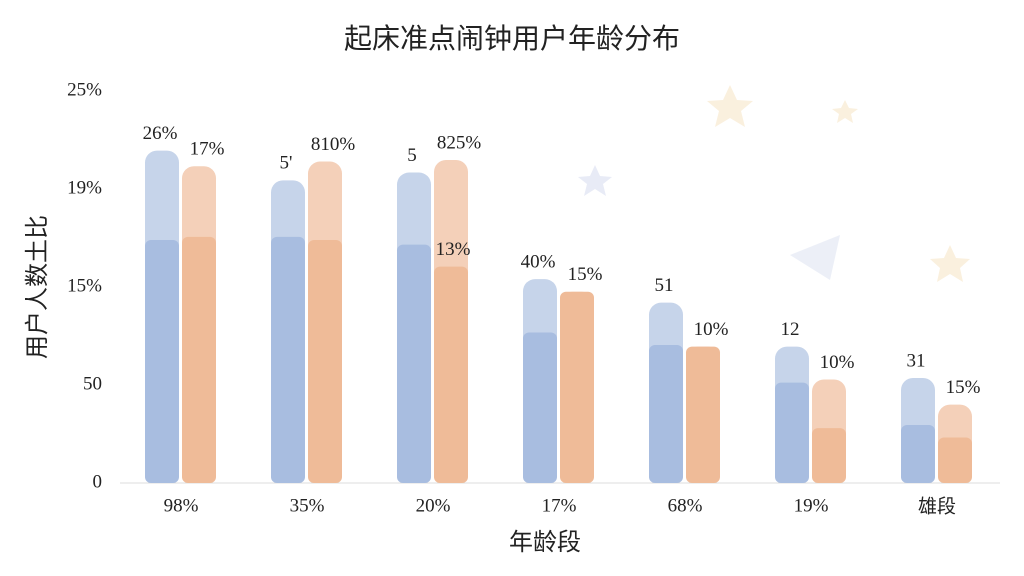 The height and width of the screenshot is (576, 1024). What do you see at coordinates (92, 383) in the screenshot?
I see `y-tick-label: 50` at bounding box center [92, 383].